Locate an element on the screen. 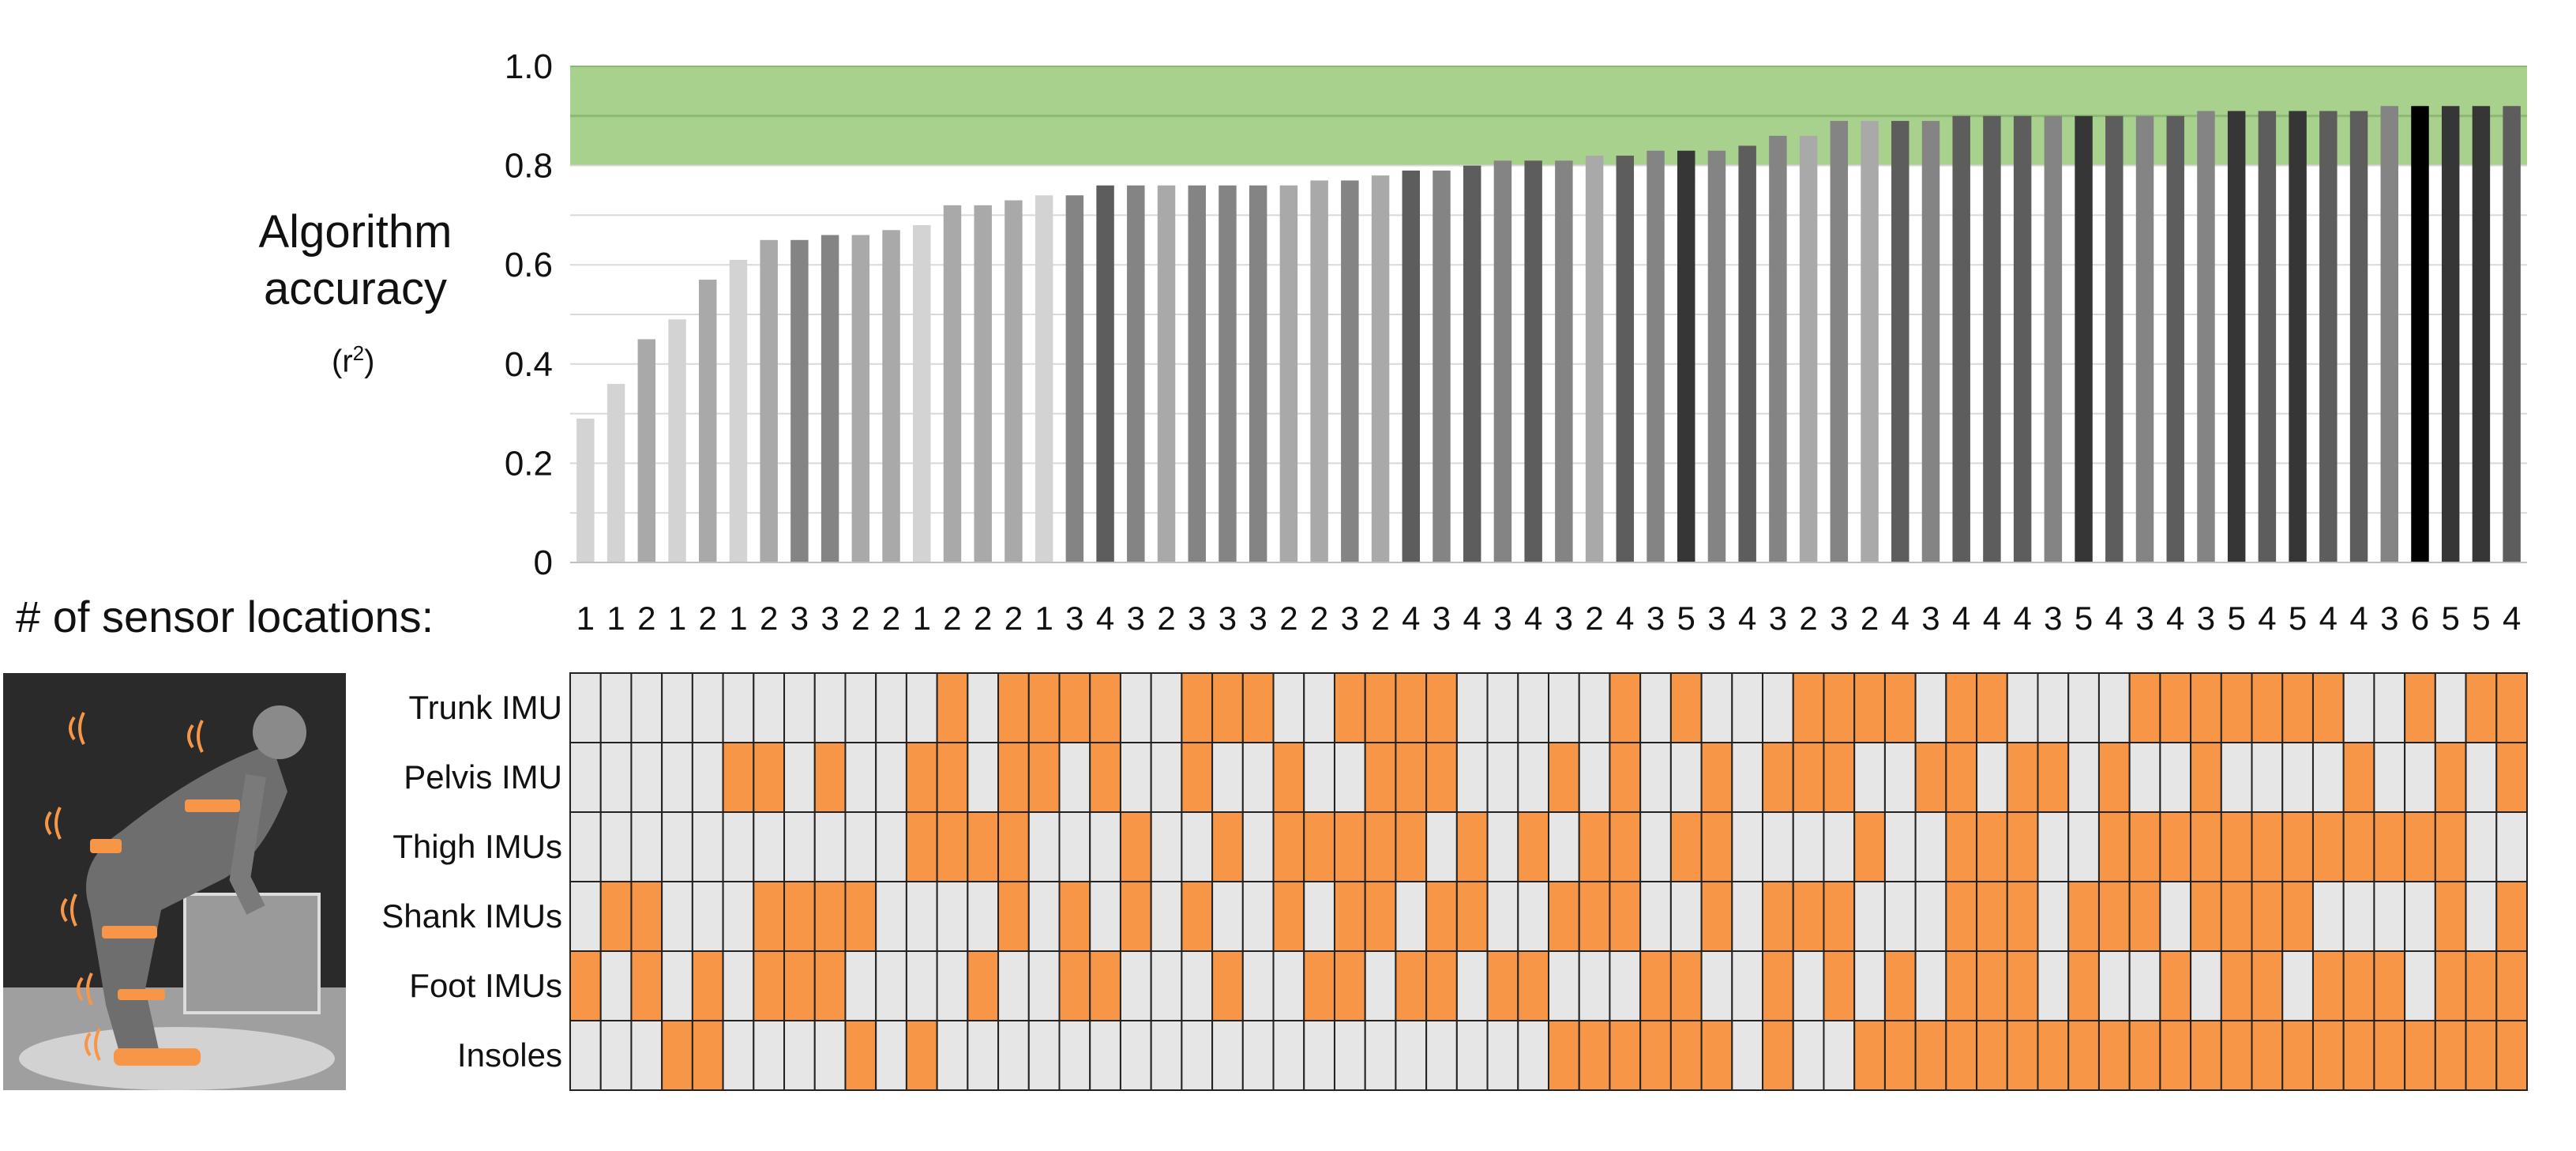 This screenshot has height=1151, width=2576. row-label-pelvis-imu: Pelvis IMU is located at coordinates (483, 777).